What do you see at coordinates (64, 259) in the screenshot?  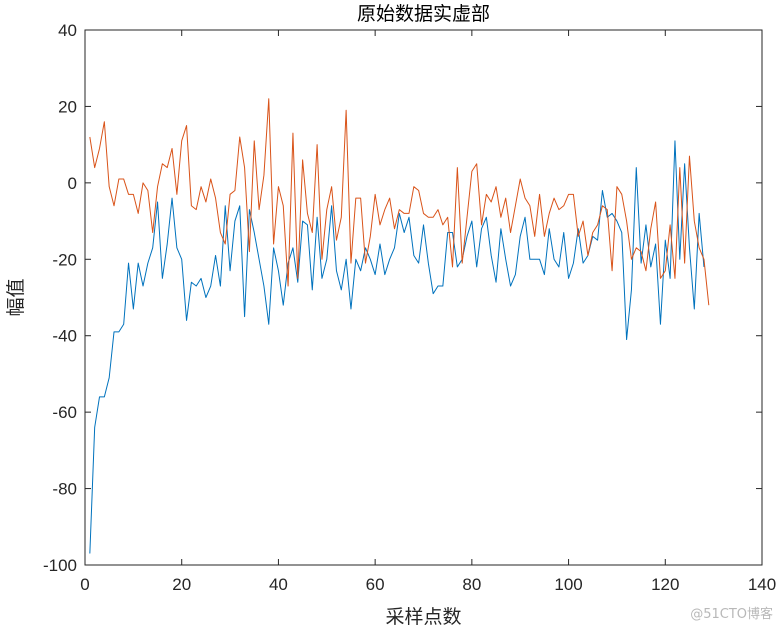 I see `y-tick-label: -20` at bounding box center [64, 259].